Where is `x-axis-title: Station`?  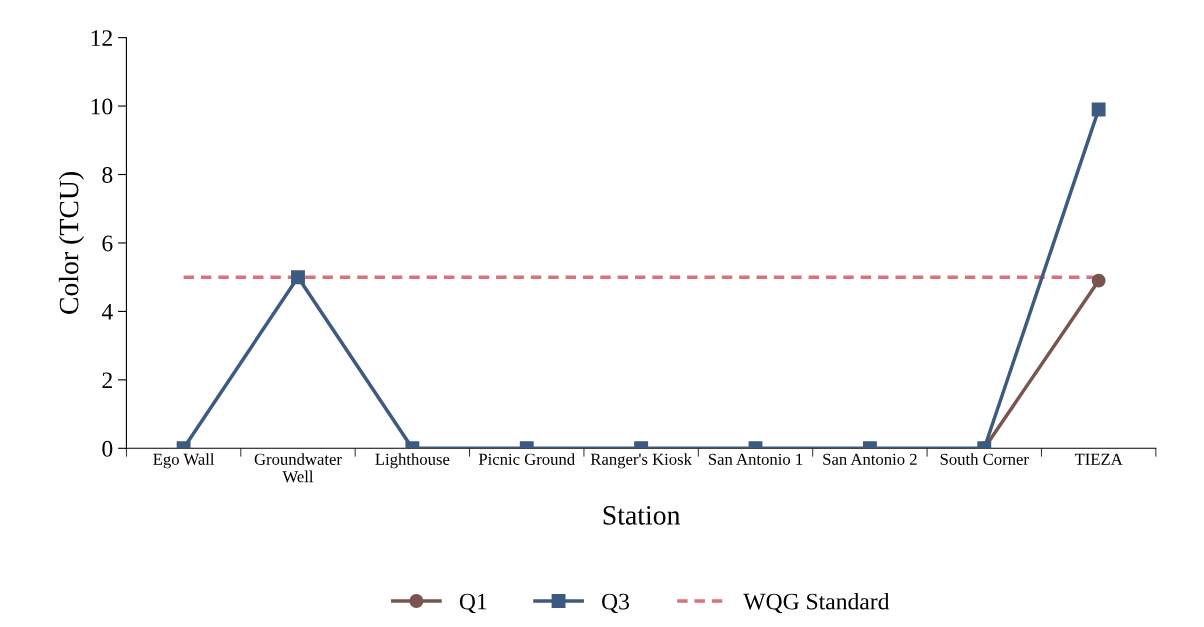
x-axis-title: Station is located at coordinates (642, 515).